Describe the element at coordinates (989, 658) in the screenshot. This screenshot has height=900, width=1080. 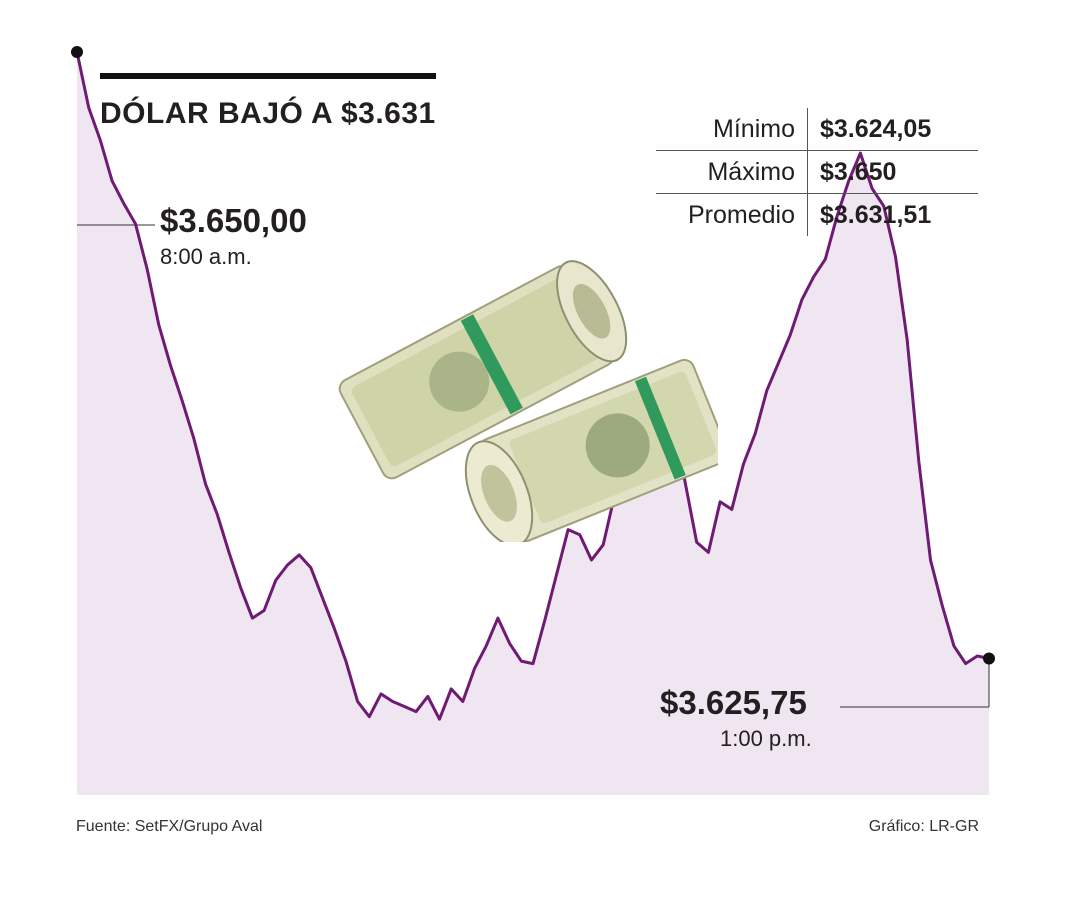
I see `close-marker` at that location.